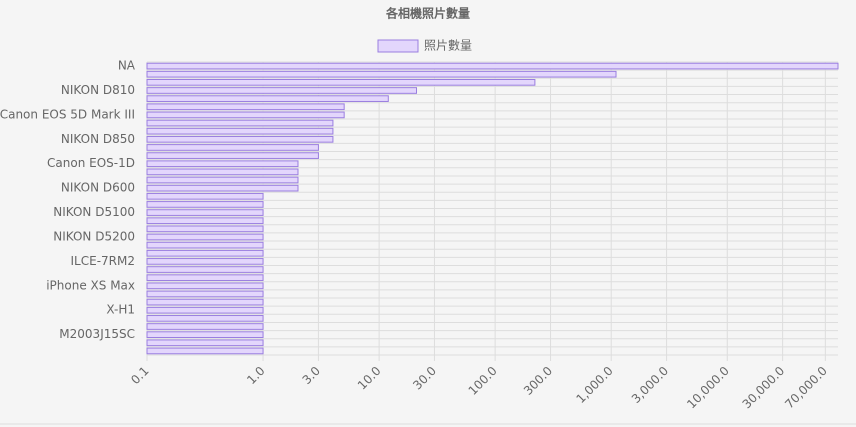 The image size is (856, 427). I want to click on x-tick-label: 10,000.0, so click(708, 388).